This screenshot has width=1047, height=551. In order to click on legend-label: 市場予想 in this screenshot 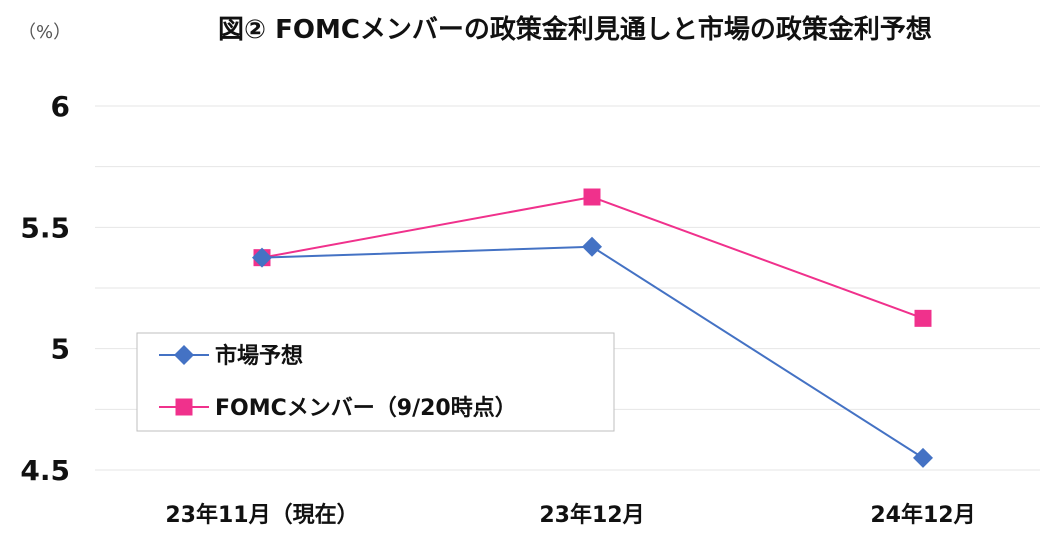, I will do `click(259, 356)`.